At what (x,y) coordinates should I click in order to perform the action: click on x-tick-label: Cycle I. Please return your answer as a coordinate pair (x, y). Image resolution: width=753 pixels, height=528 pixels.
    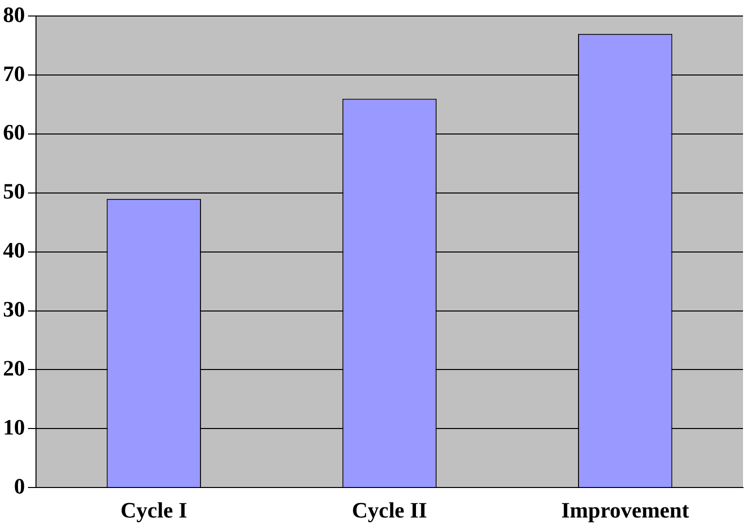
    Looking at the image, I should click on (154, 509).